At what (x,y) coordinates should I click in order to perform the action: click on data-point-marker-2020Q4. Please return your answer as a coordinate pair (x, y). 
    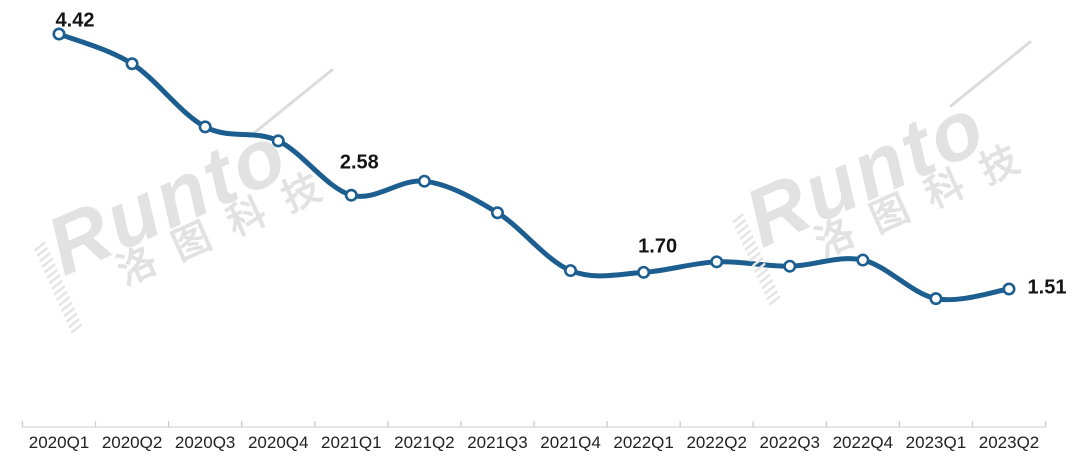
    Looking at the image, I should click on (278, 141).